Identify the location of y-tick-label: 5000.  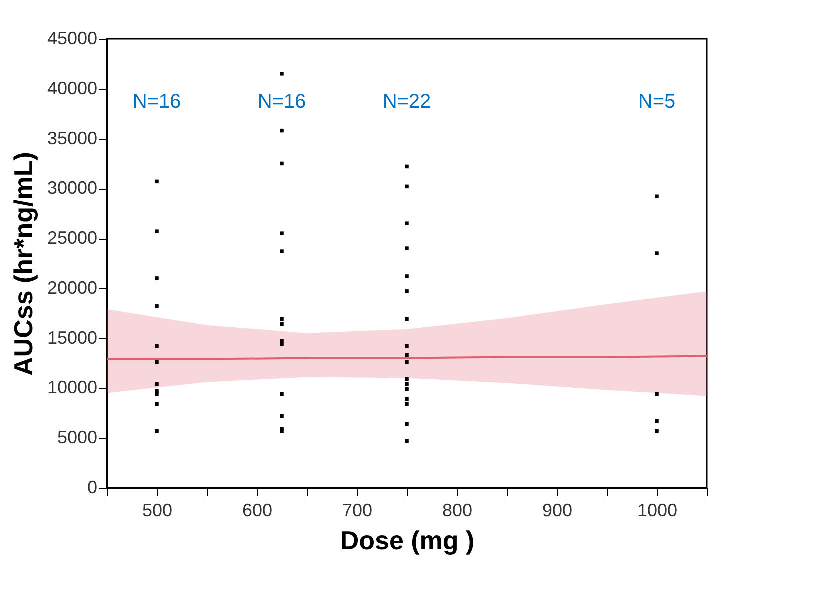
(77, 438).